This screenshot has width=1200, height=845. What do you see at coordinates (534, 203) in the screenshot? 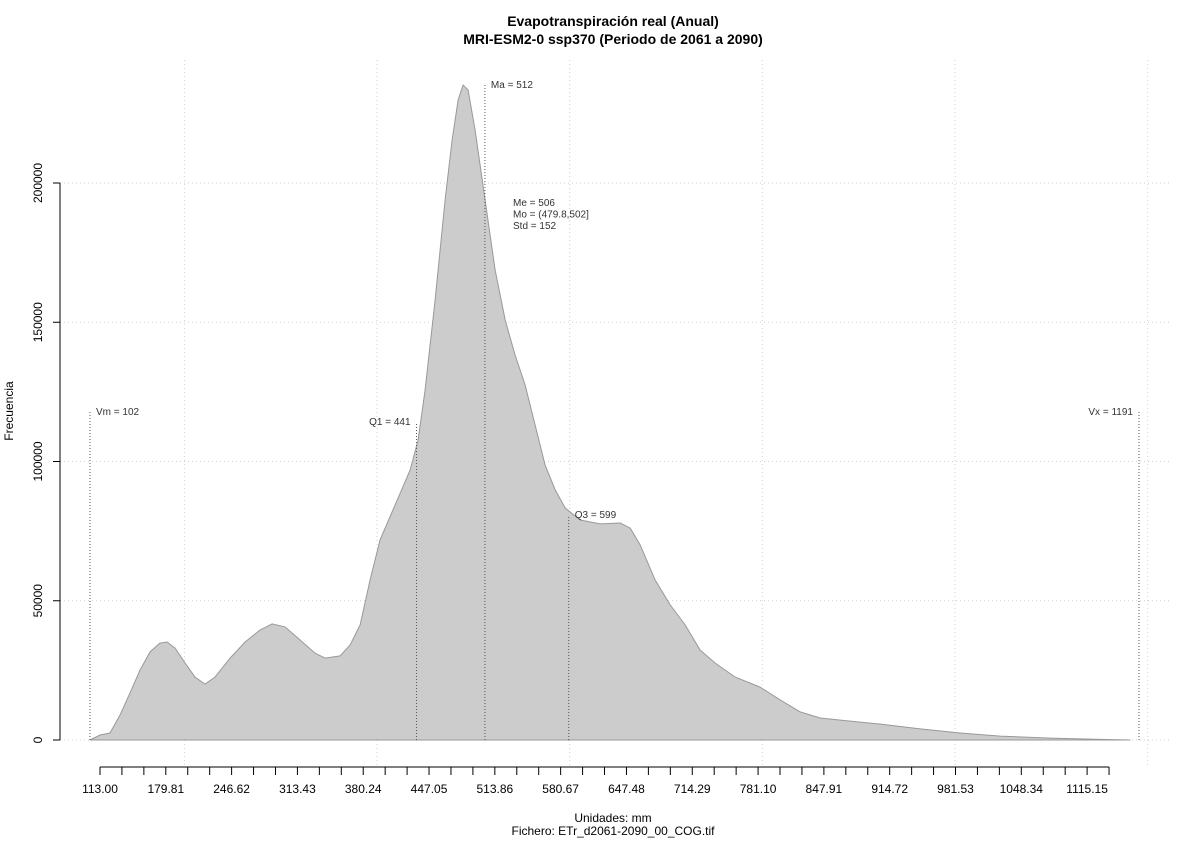
I see `stats-text: Me = 506` at bounding box center [534, 203].